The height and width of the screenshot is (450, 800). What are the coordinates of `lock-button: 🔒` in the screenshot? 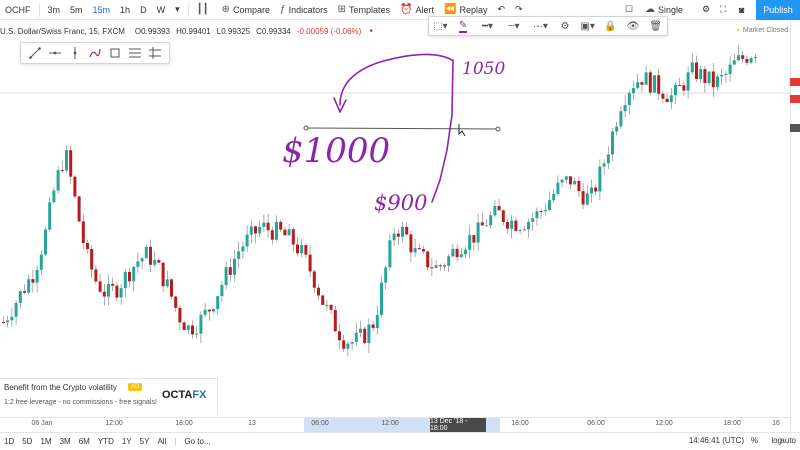 It's located at (610, 26).